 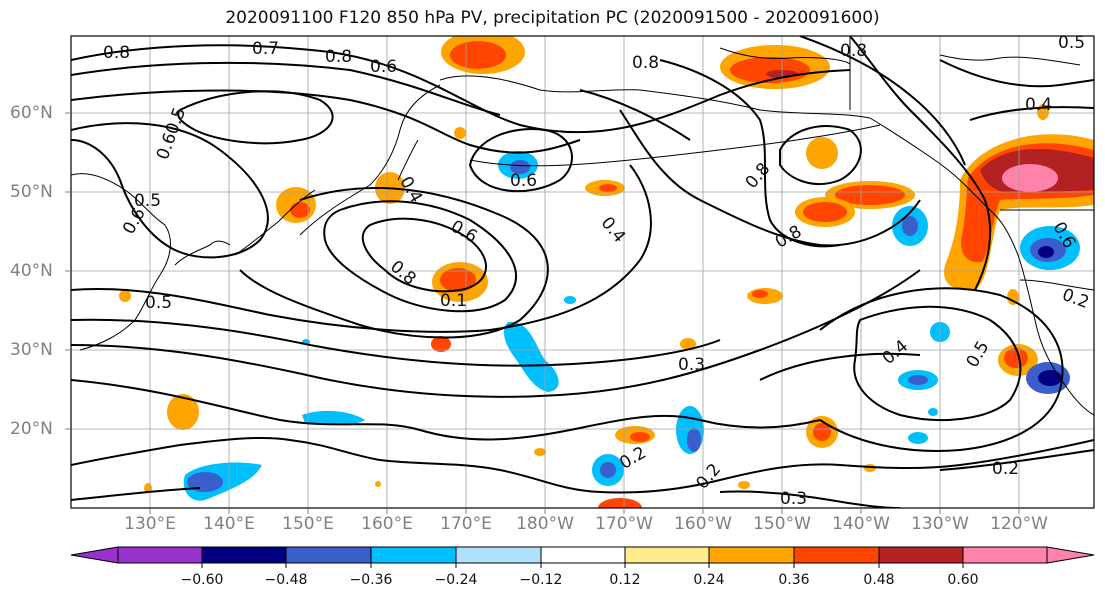 I want to click on colorbar-tick-label: −0.24, so click(x=456, y=580).